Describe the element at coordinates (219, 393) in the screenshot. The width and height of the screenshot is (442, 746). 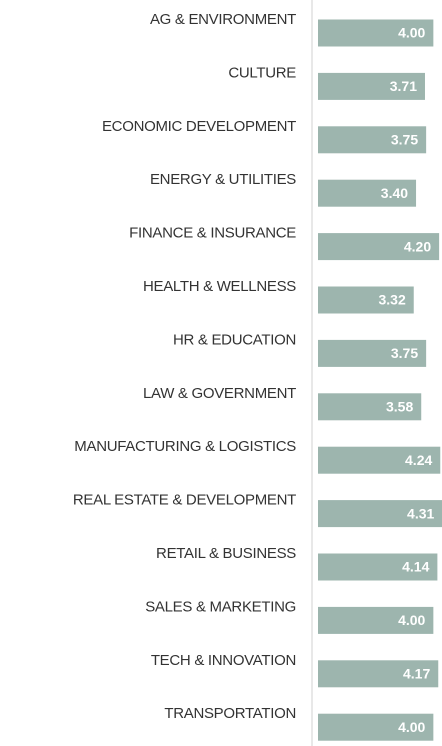
I see `category-label: LAW & GOVERNMENT` at that location.